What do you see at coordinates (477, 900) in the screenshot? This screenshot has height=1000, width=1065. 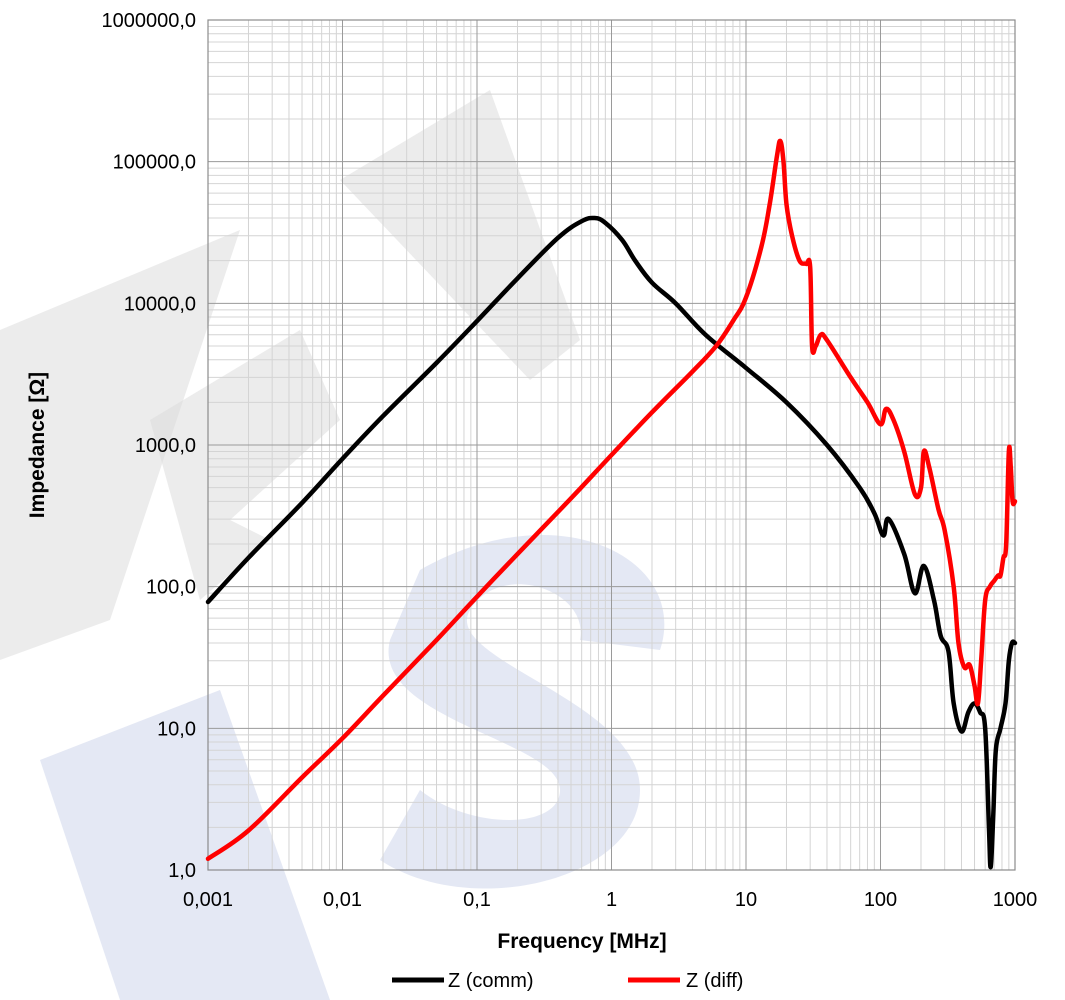 I see `x-tick-label: 0,1` at bounding box center [477, 900].